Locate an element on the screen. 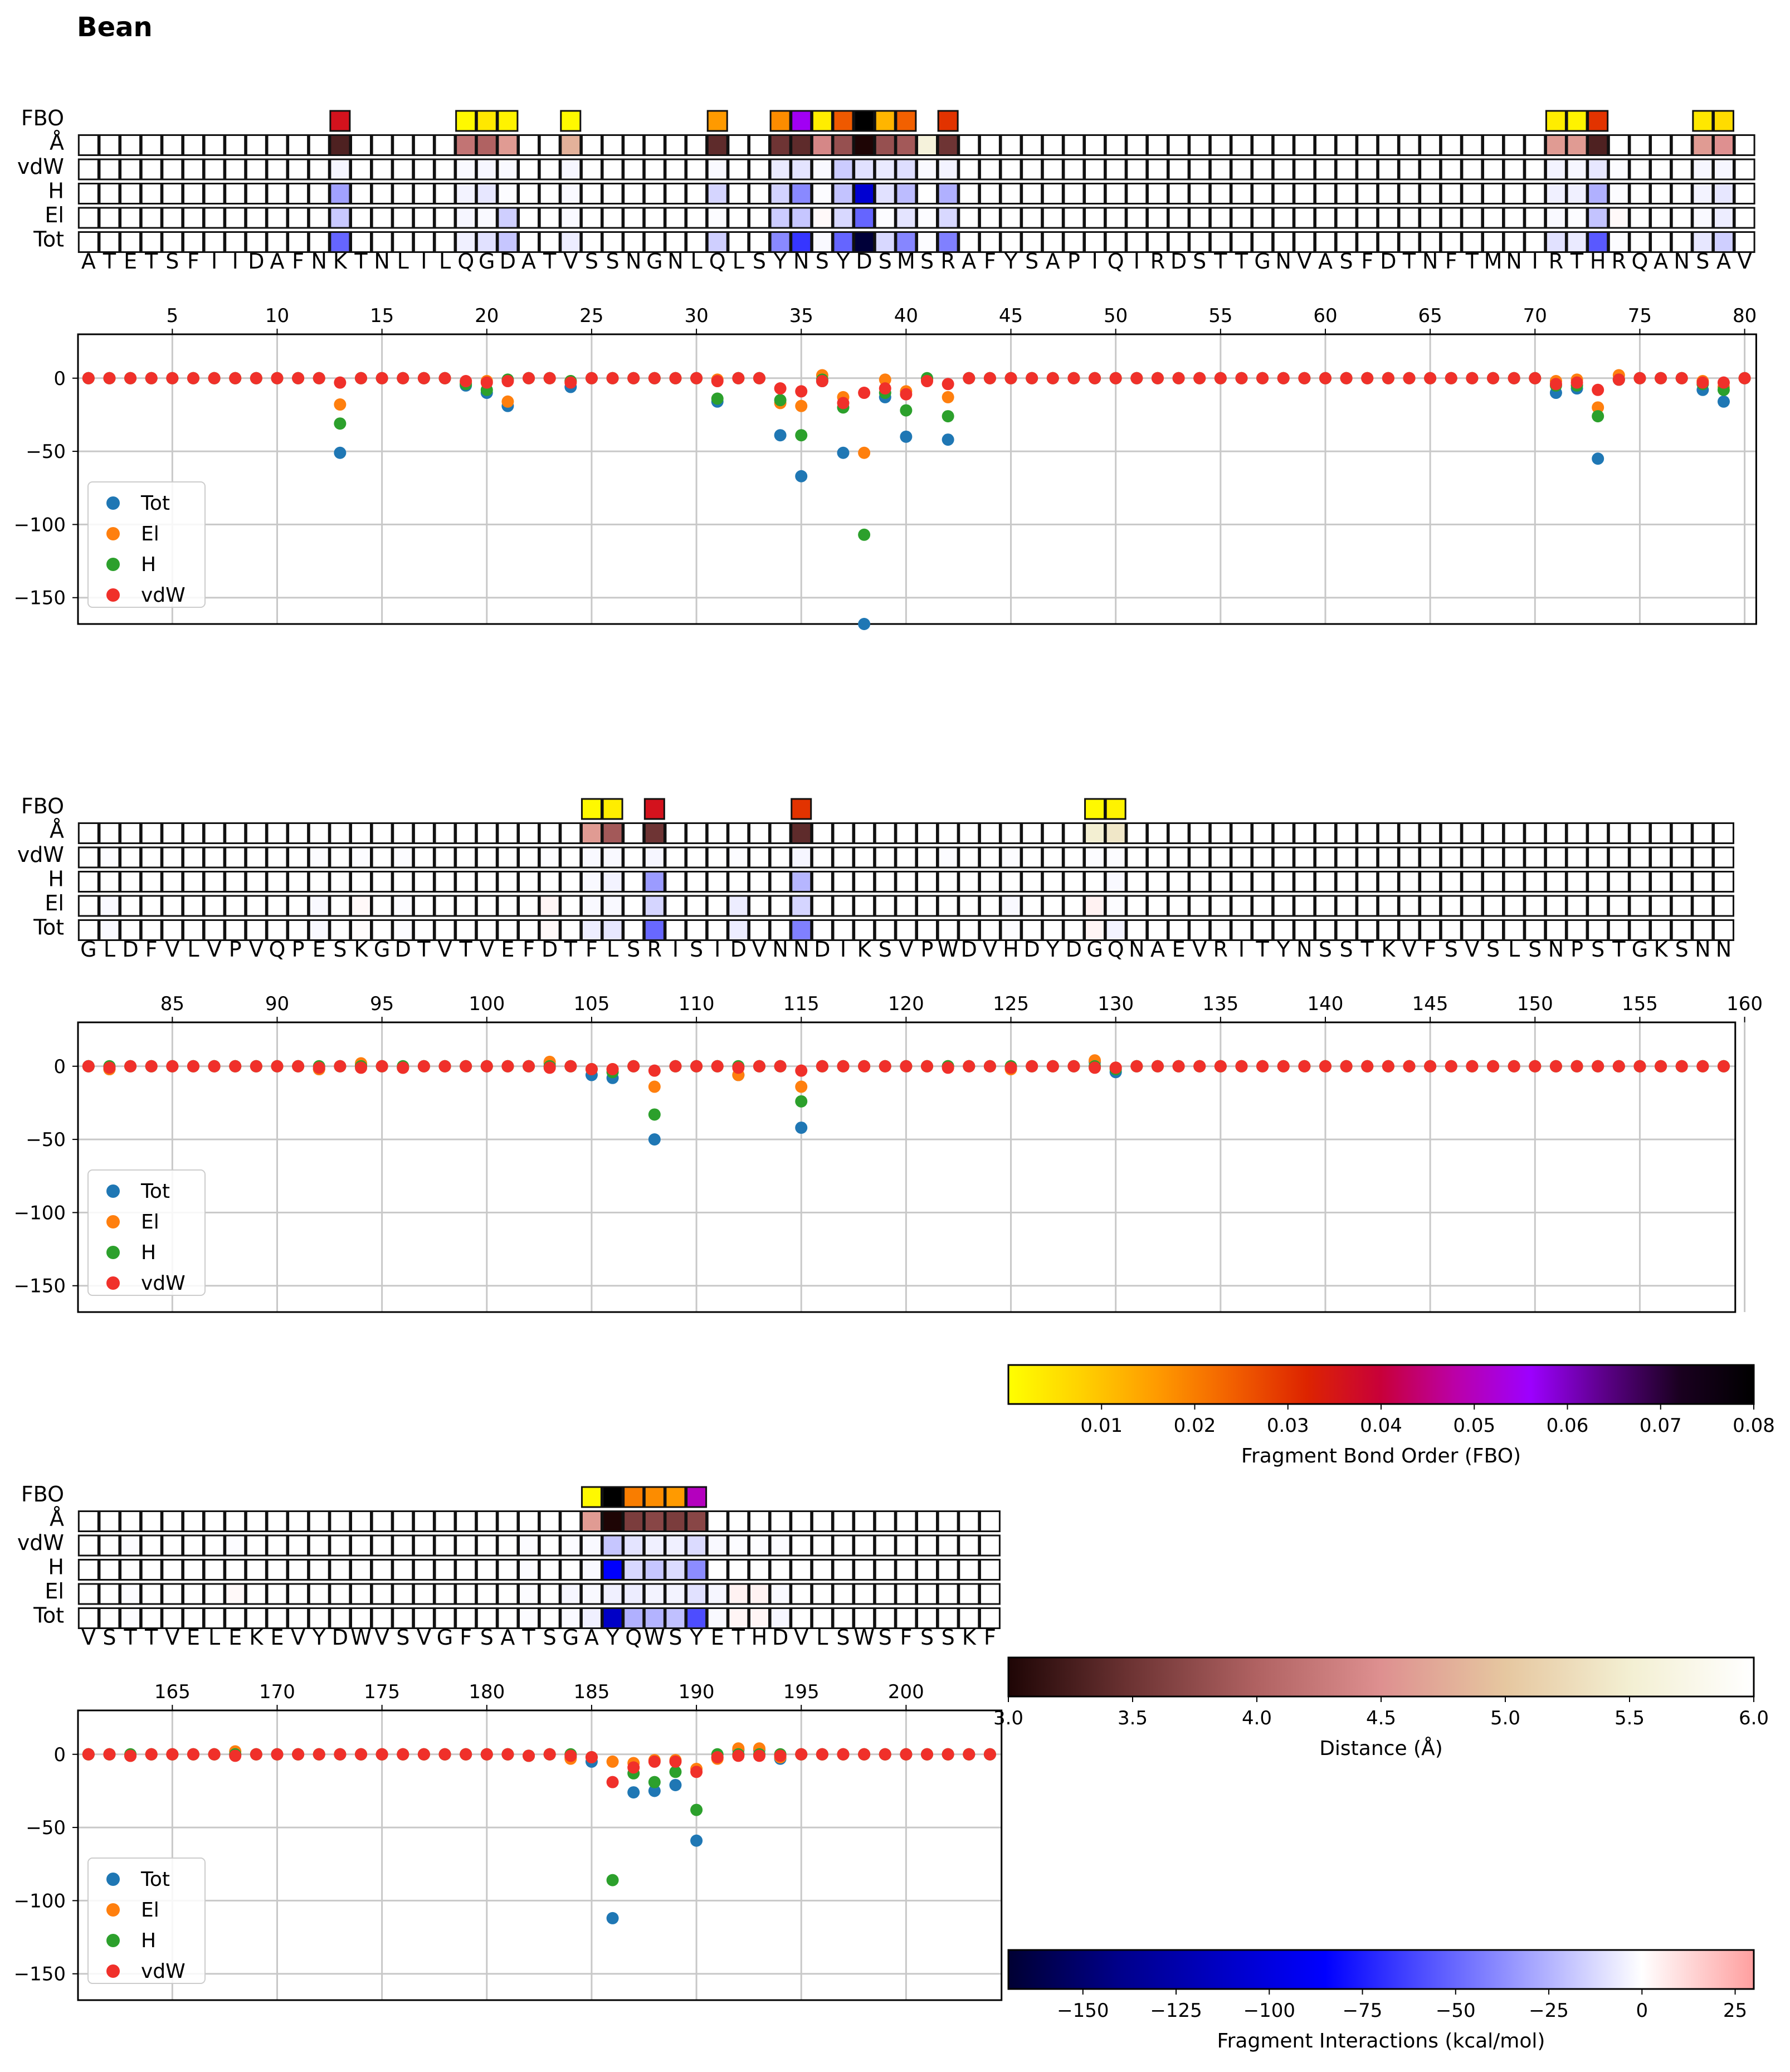 The width and height of the screenshot is (1790, 2072). x-tick-label: 60 is located at coordinates (1325, 316).